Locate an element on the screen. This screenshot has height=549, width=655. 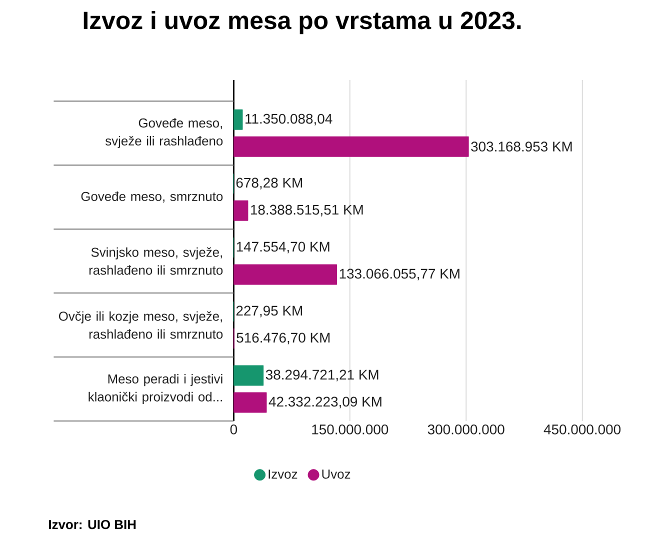
y-tick-label: Goveđe meso, svježe ili rashlađeno is located at coordinates (164, 133).